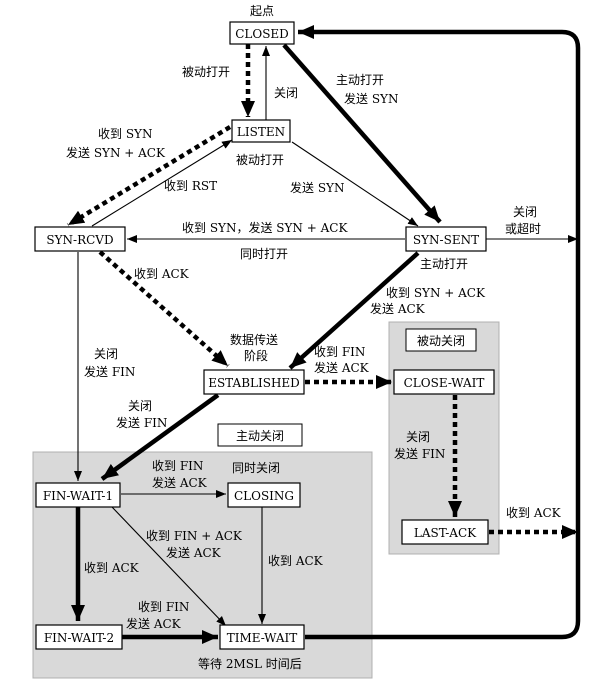 The image size is (591, 686). What do you see at coordinates (264, 254) in the screenshot?
I see `label-simultaneous-open: 同时打开` at bounding box center [264, 254].